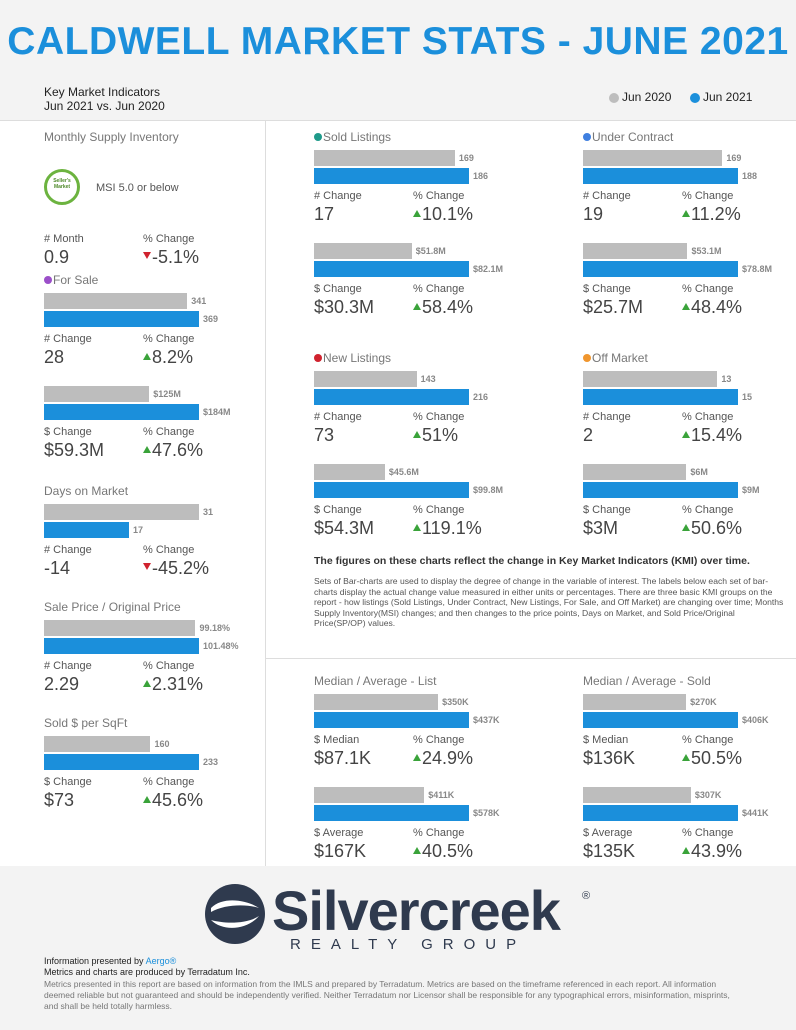  Describe the element at coordinates (448, 214) in the screenshot. I see `stat-value: 10.1%` at that location.